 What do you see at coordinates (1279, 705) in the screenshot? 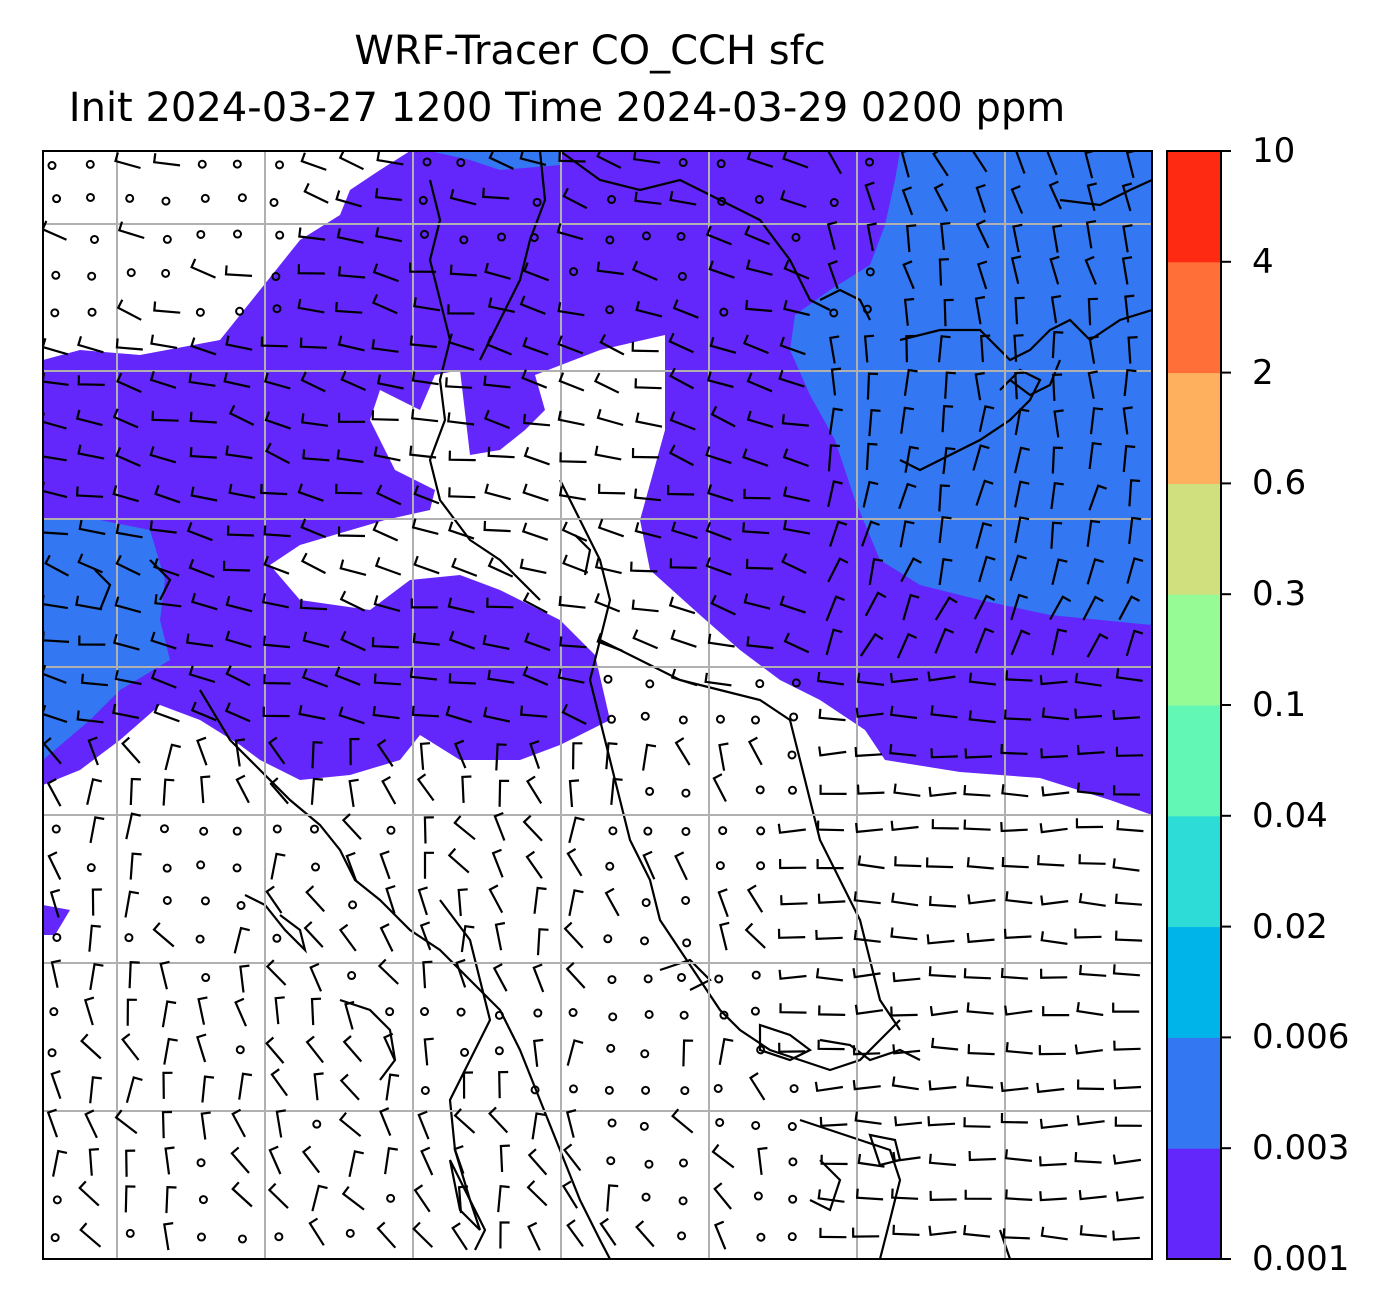
I see `colorbar-tick-label: 0.1` at bounding box center [1279, 705].